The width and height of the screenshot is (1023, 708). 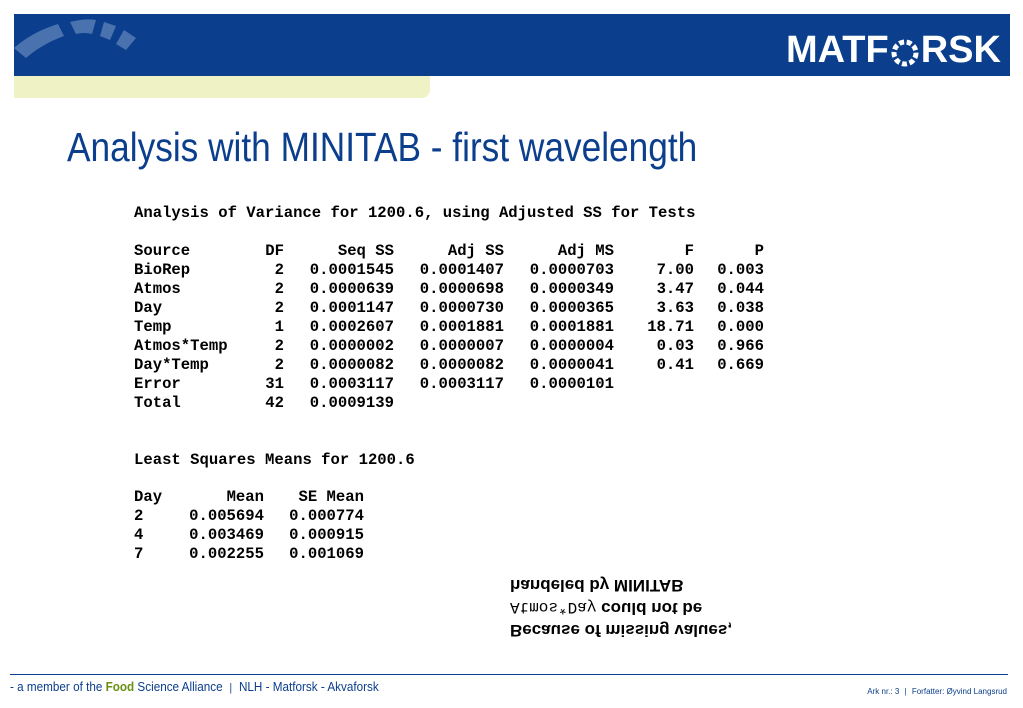 I want to click on note-line-2: Atmos*Day could not be, so click(x=645, y=607).